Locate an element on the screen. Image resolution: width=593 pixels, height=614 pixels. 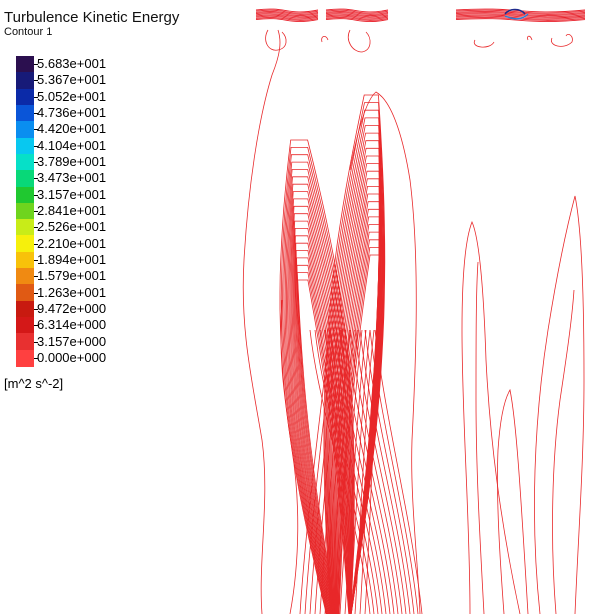
legend-level-label: 9.472e+000 is located at coordinates (72, 308).